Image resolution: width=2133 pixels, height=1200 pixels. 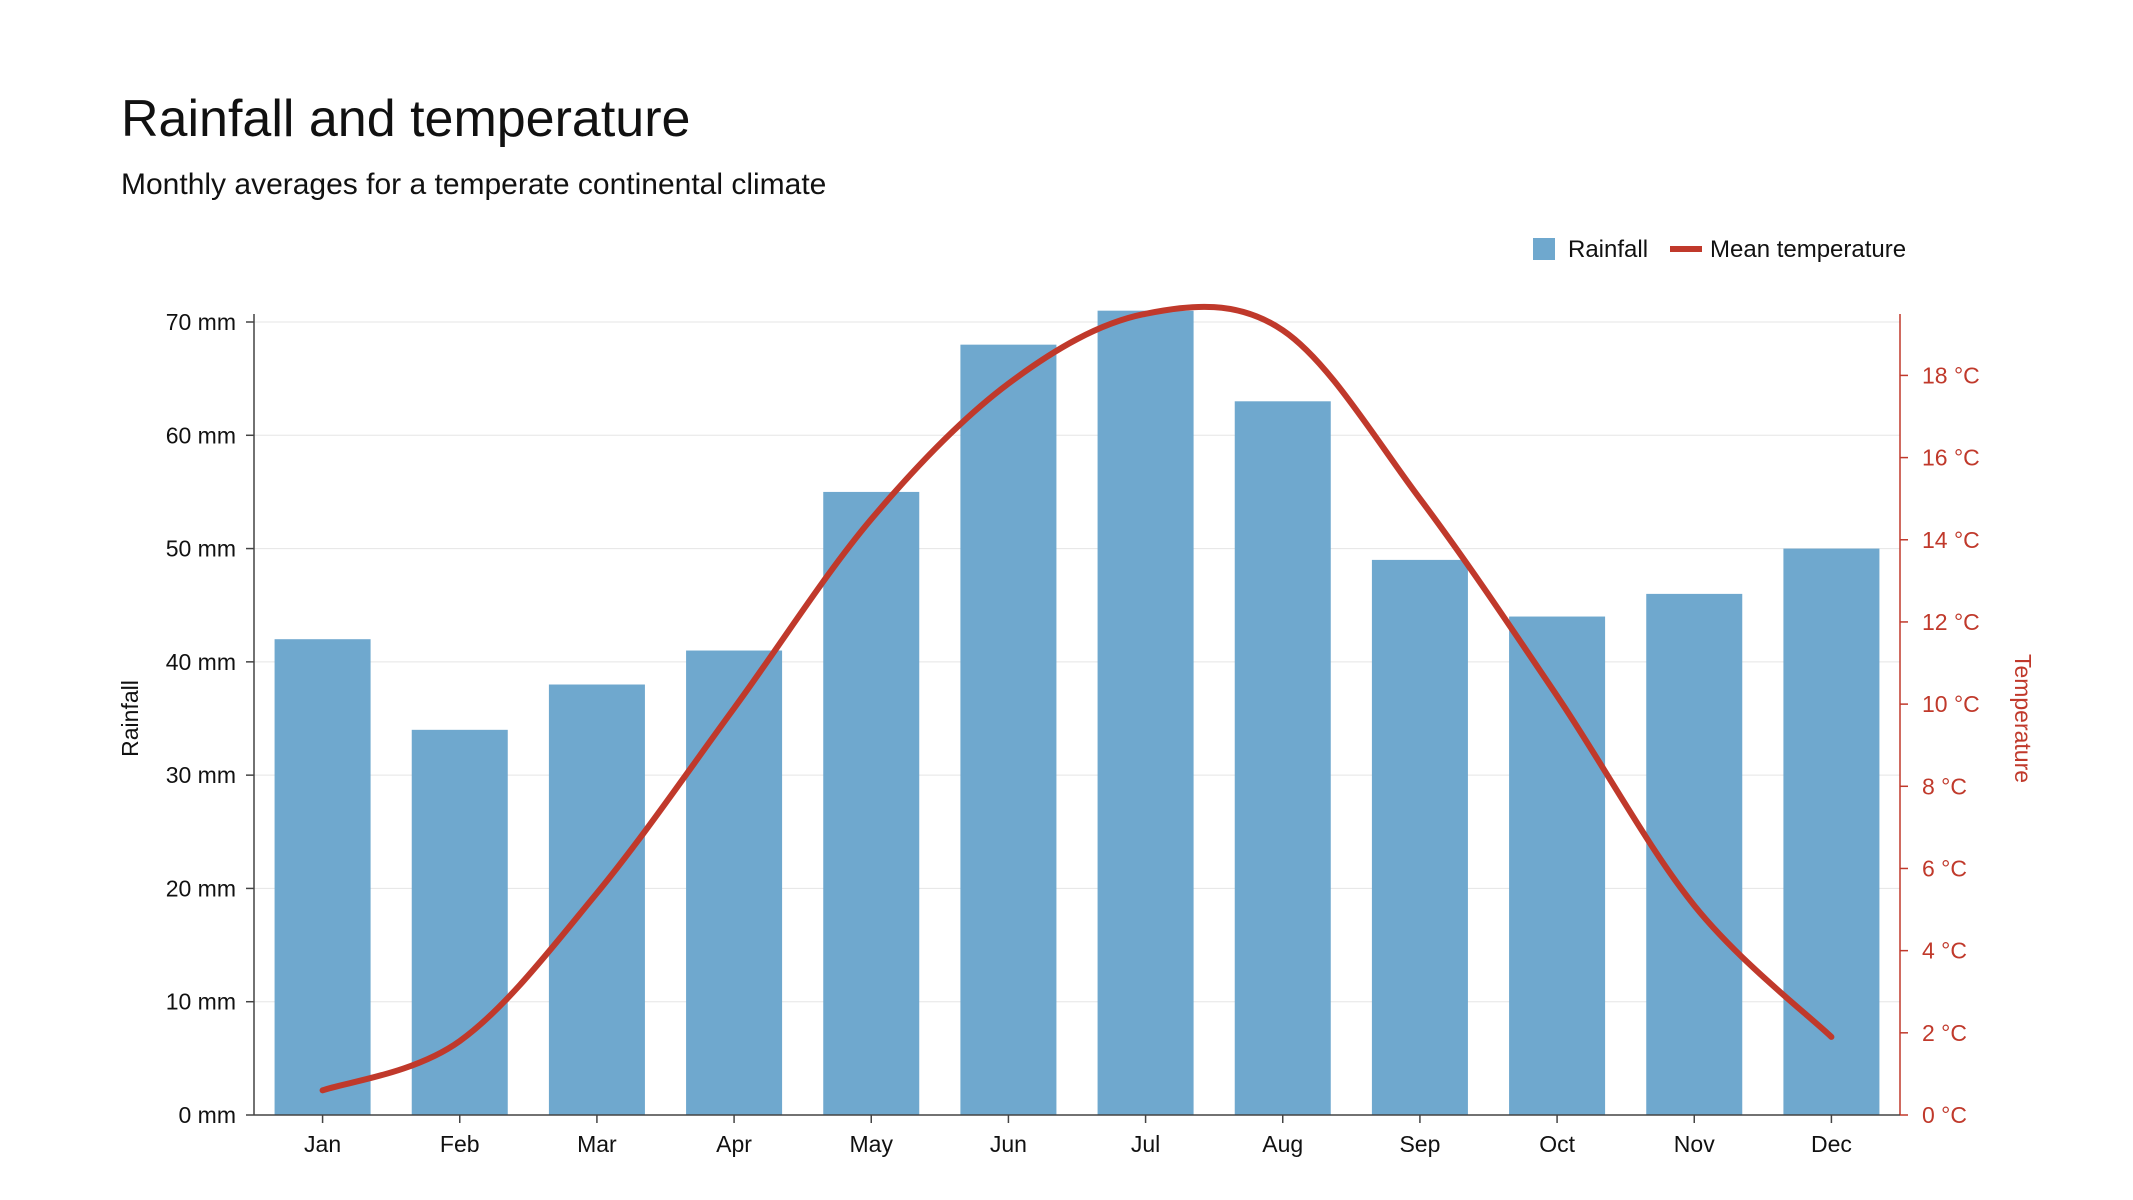 I want to click on right-tick-label: 14 °C, so click(x=1951, y=540).